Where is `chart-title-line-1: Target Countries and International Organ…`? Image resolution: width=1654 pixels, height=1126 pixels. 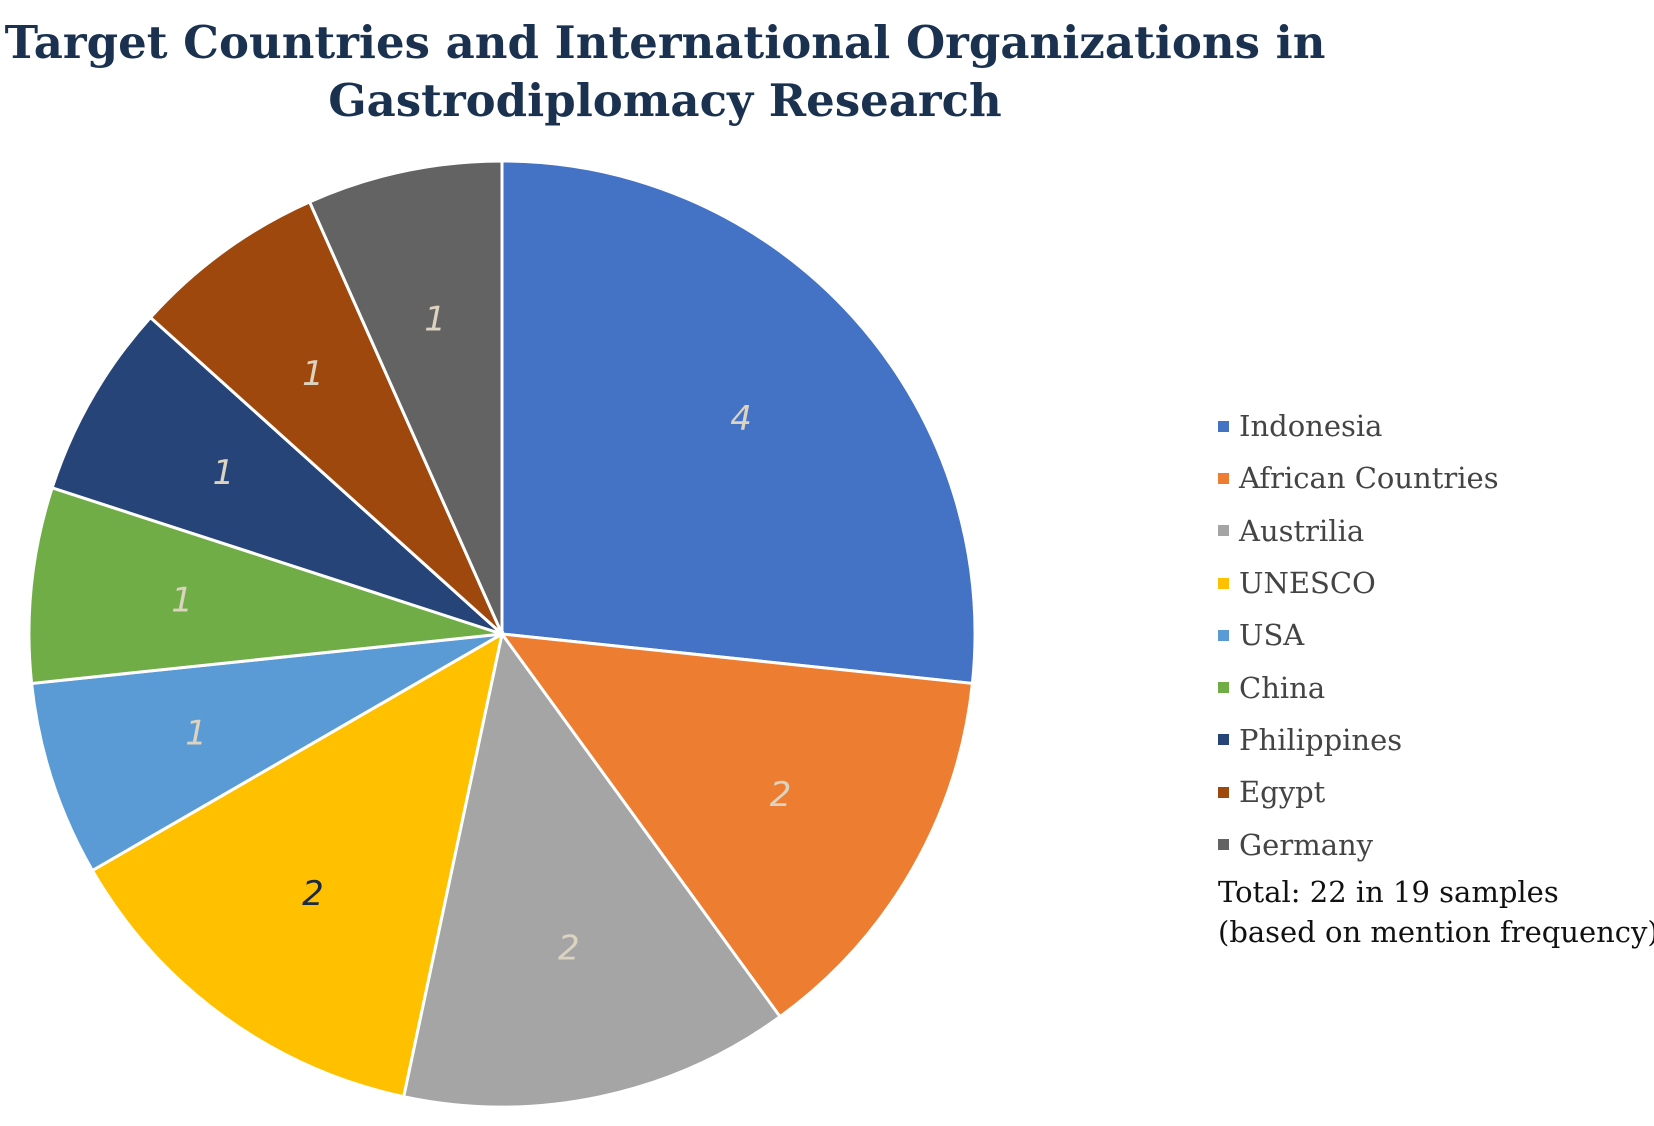
chart-title-line-1: Target Countries and International Organ… is located at coordinates (665, 42).